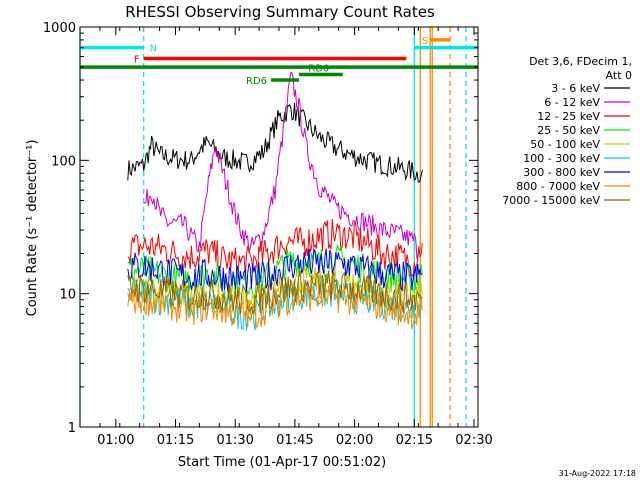 The image size is (640, 480). What do you see at coordinates (568, 116) in the screenshot?
I see `legend-entry-label: 12 - 25 keV` at bounding box center [568, 116].